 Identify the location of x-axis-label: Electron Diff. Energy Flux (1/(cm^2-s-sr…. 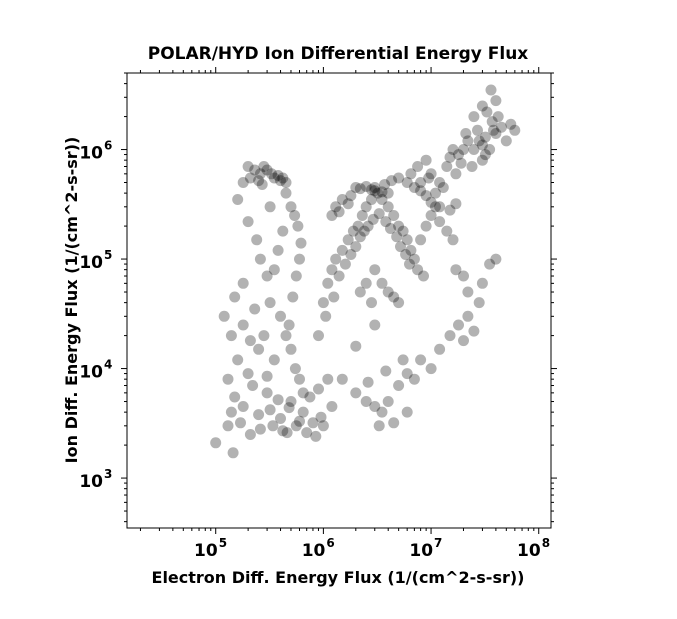
(338, 577).